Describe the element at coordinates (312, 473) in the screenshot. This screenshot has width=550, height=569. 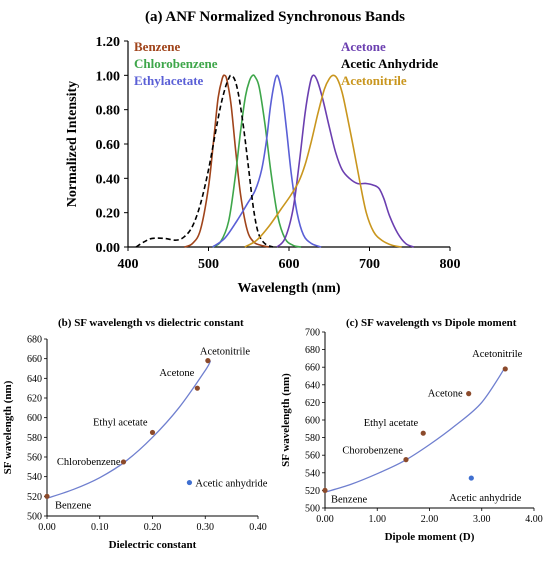
I see `panel-c-y-tick-label: 540` at that location.